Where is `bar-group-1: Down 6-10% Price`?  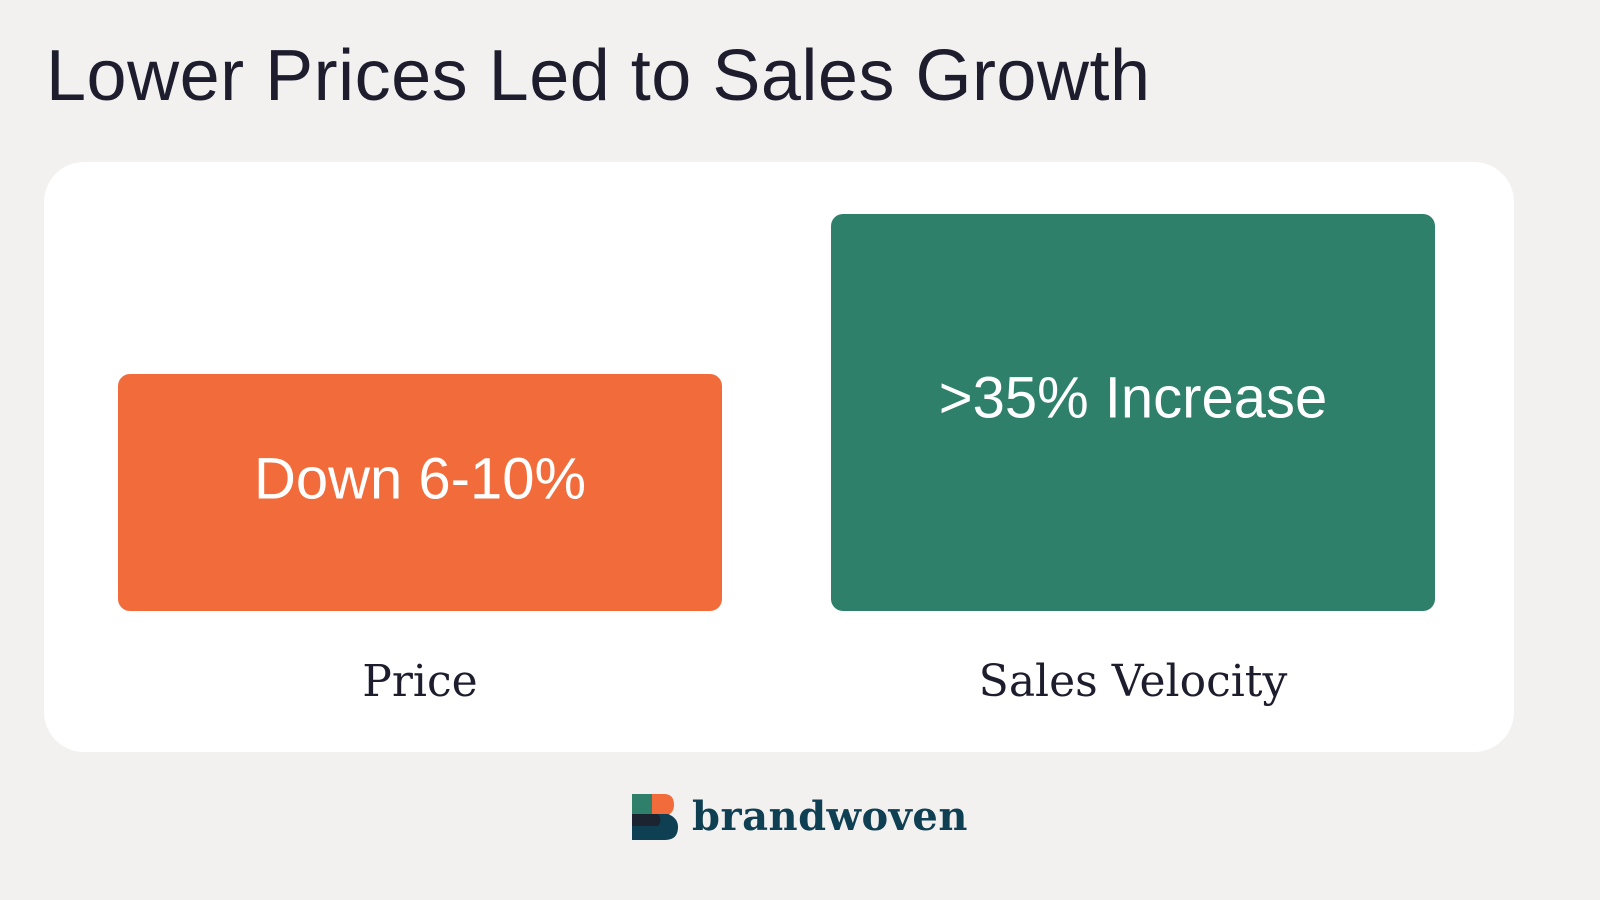
bar-group-1: Down 6-10% Price is located at coordinates (420, 540).